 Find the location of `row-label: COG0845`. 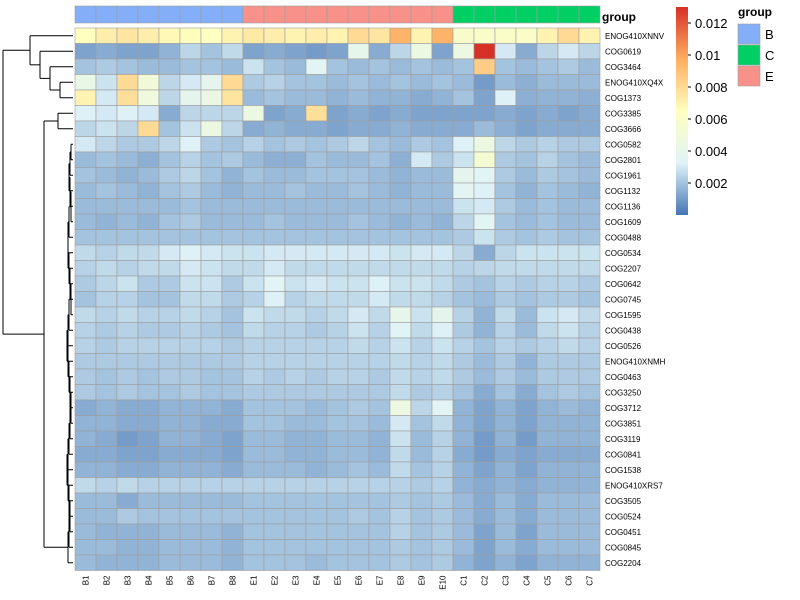

row-label: COG0845 is located at coordinates (623, 547).